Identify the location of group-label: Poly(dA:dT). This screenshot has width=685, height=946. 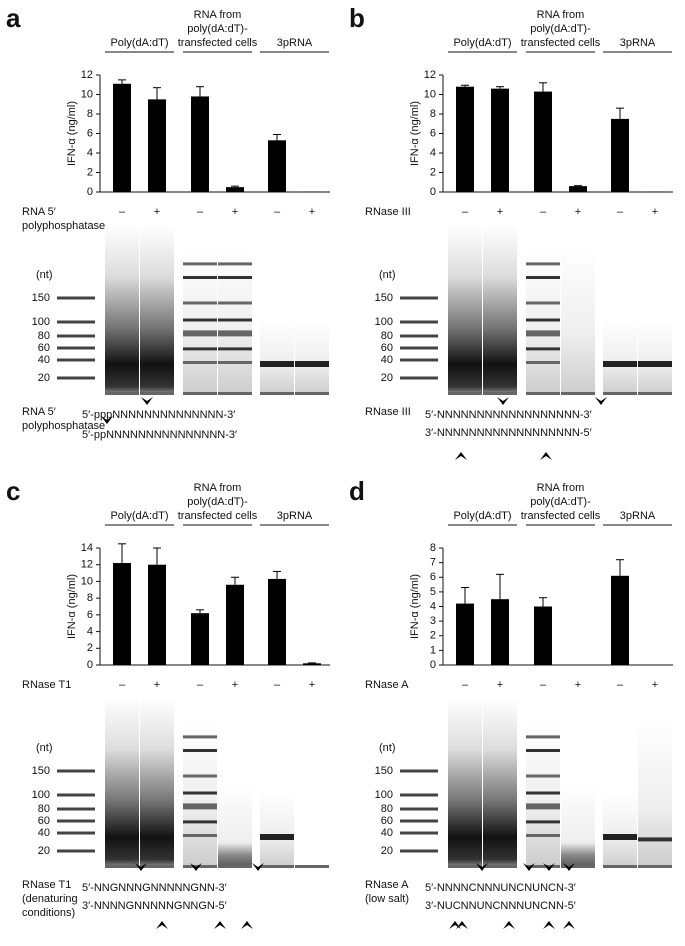
(139, 43).